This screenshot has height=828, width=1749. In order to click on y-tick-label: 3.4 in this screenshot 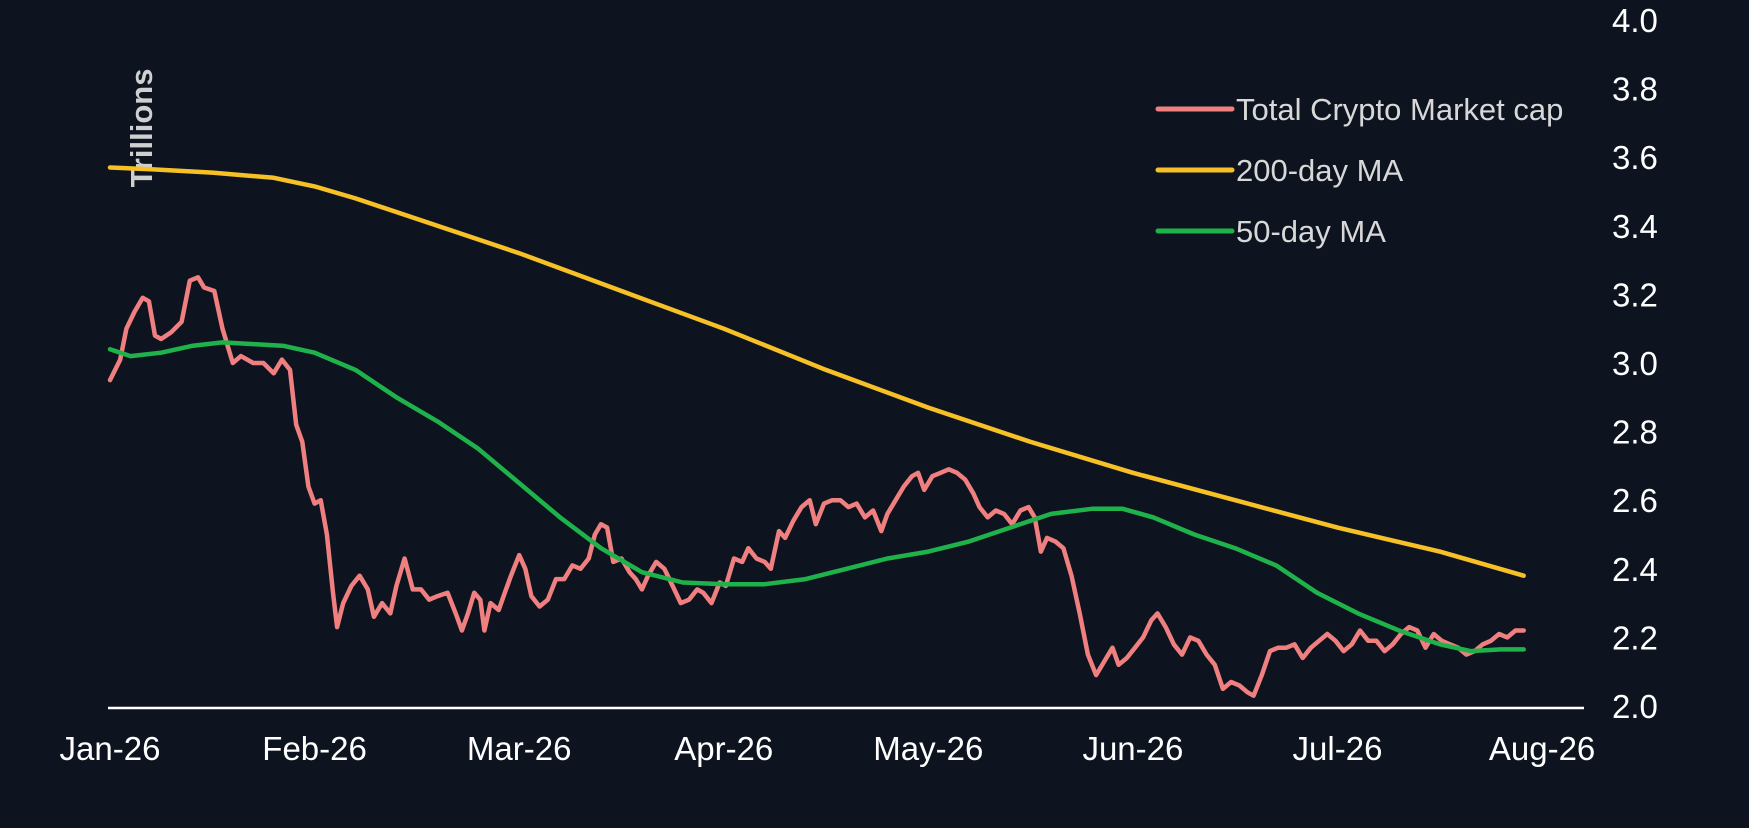, I will do `click(1635, 226)`.